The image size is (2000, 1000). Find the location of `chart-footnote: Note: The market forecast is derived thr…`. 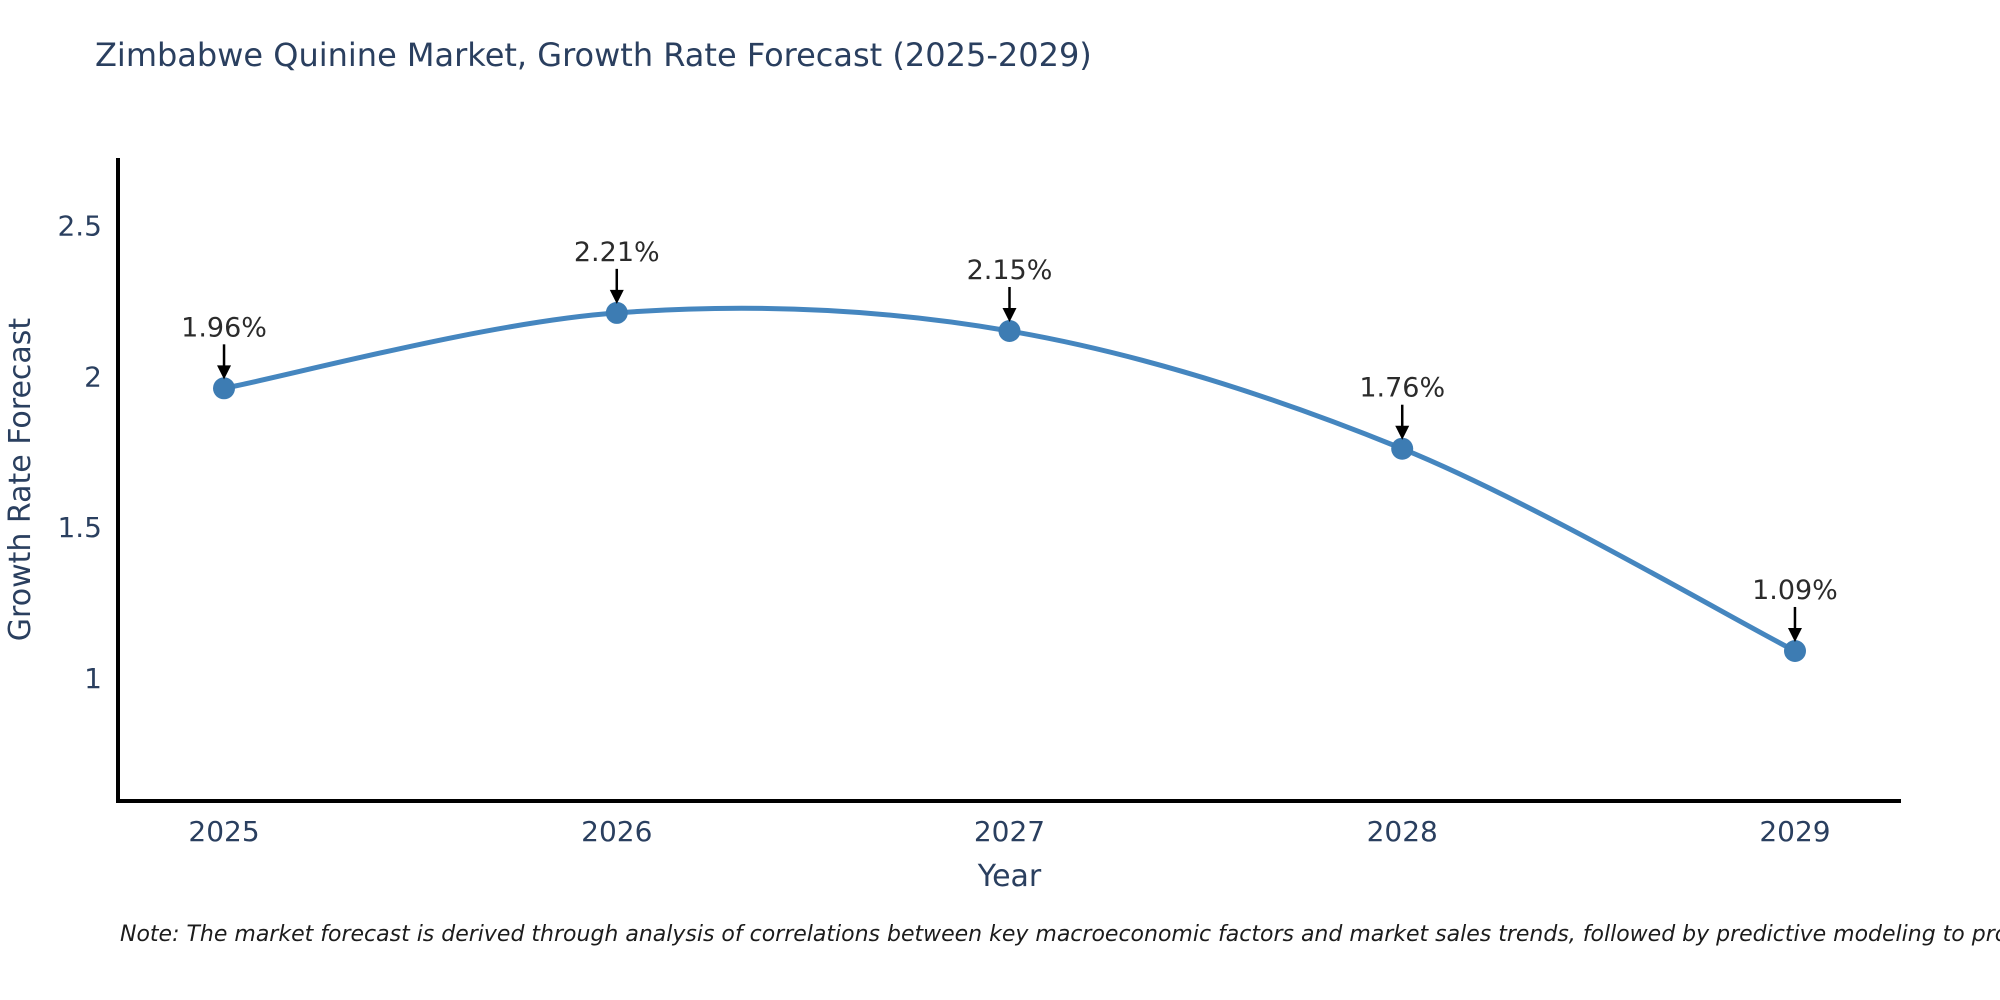

chart-footnote: Note: The market forecast is derived thr… is located at coordinates (1060, 934).